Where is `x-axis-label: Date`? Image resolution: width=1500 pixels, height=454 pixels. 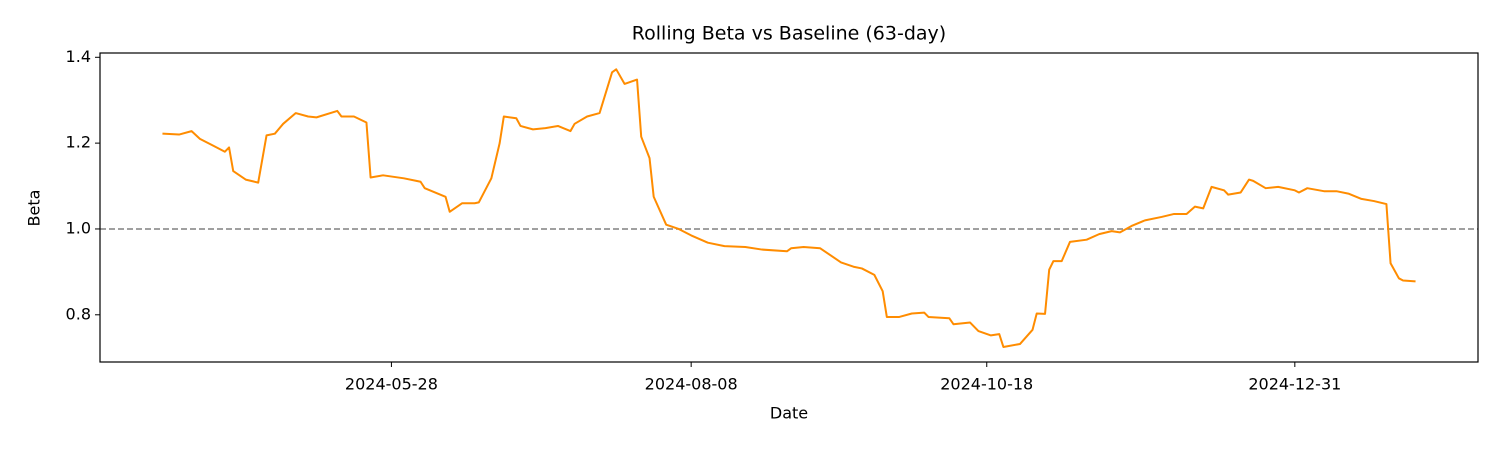
x-axis-label: Date is located at coordinates (789, 413).